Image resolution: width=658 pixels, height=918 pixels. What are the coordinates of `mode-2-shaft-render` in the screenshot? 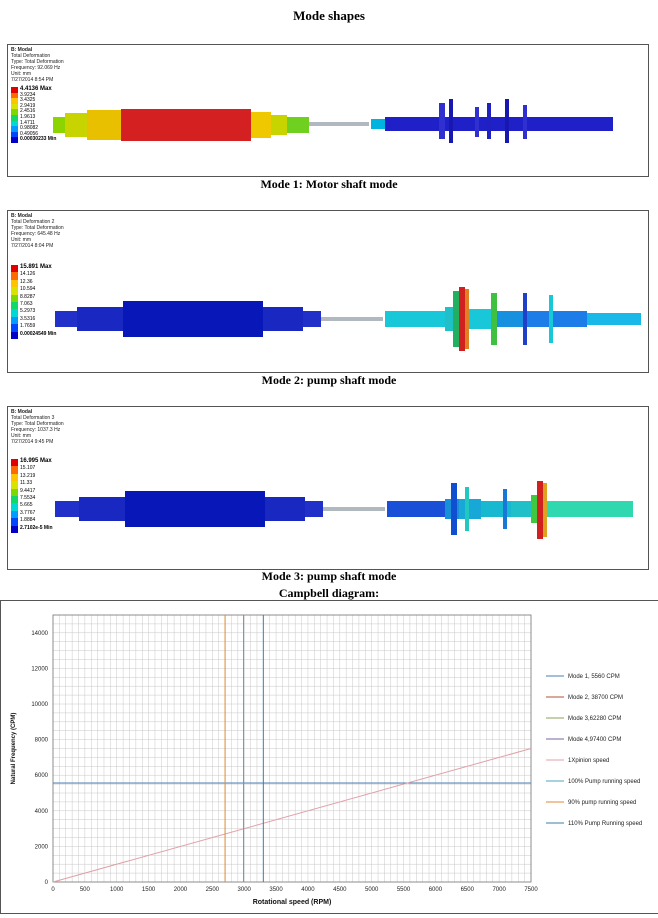 It's located at (348, 319).